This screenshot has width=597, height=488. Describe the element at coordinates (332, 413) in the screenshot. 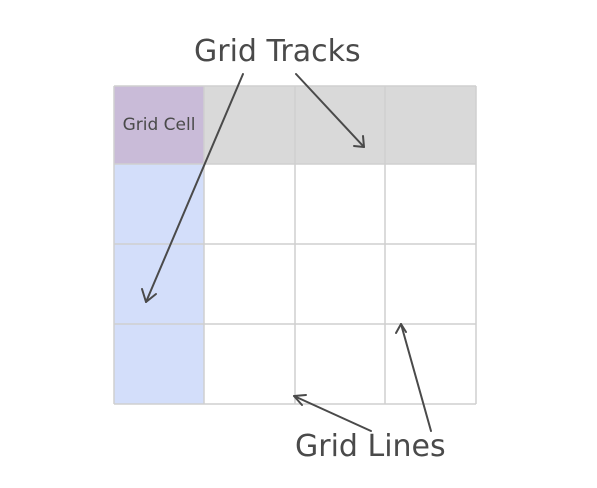

I see `arrow-lines-to-bottom` at that location.